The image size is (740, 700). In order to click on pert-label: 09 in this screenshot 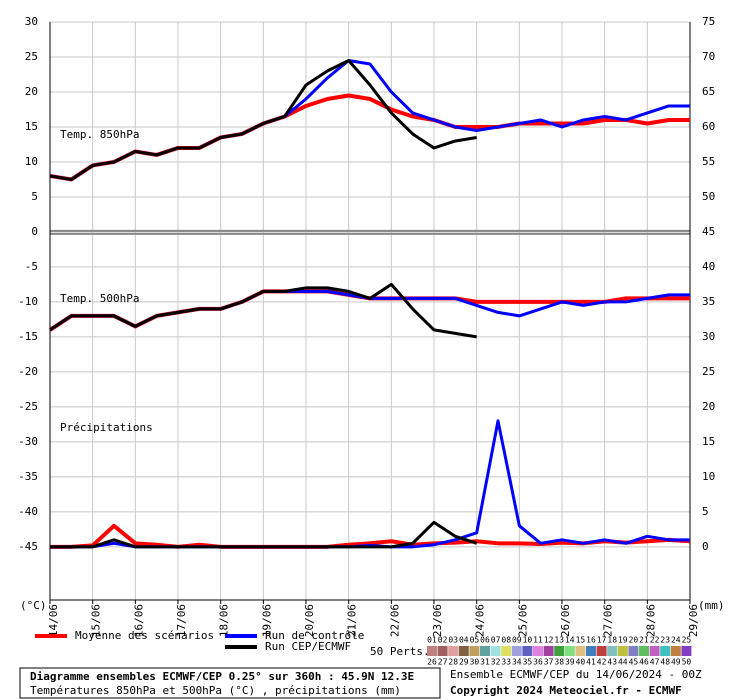, I will do `click(517, 640)`.